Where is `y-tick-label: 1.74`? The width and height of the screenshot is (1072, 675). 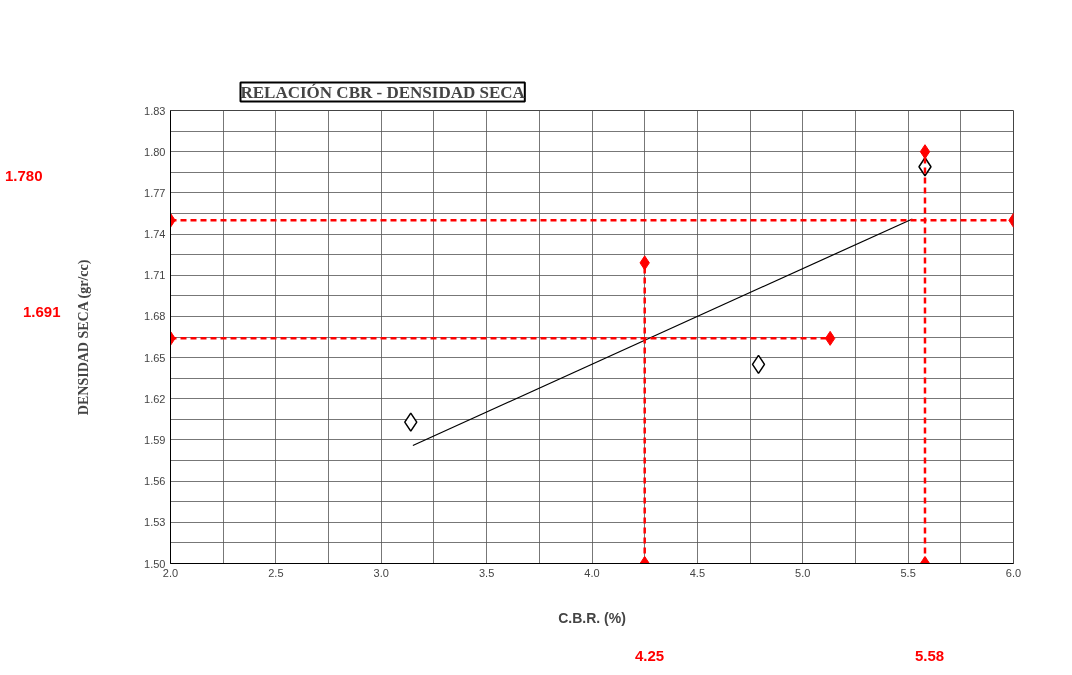
y-tick-label: 1.74 is located at coordinates (155, 234).